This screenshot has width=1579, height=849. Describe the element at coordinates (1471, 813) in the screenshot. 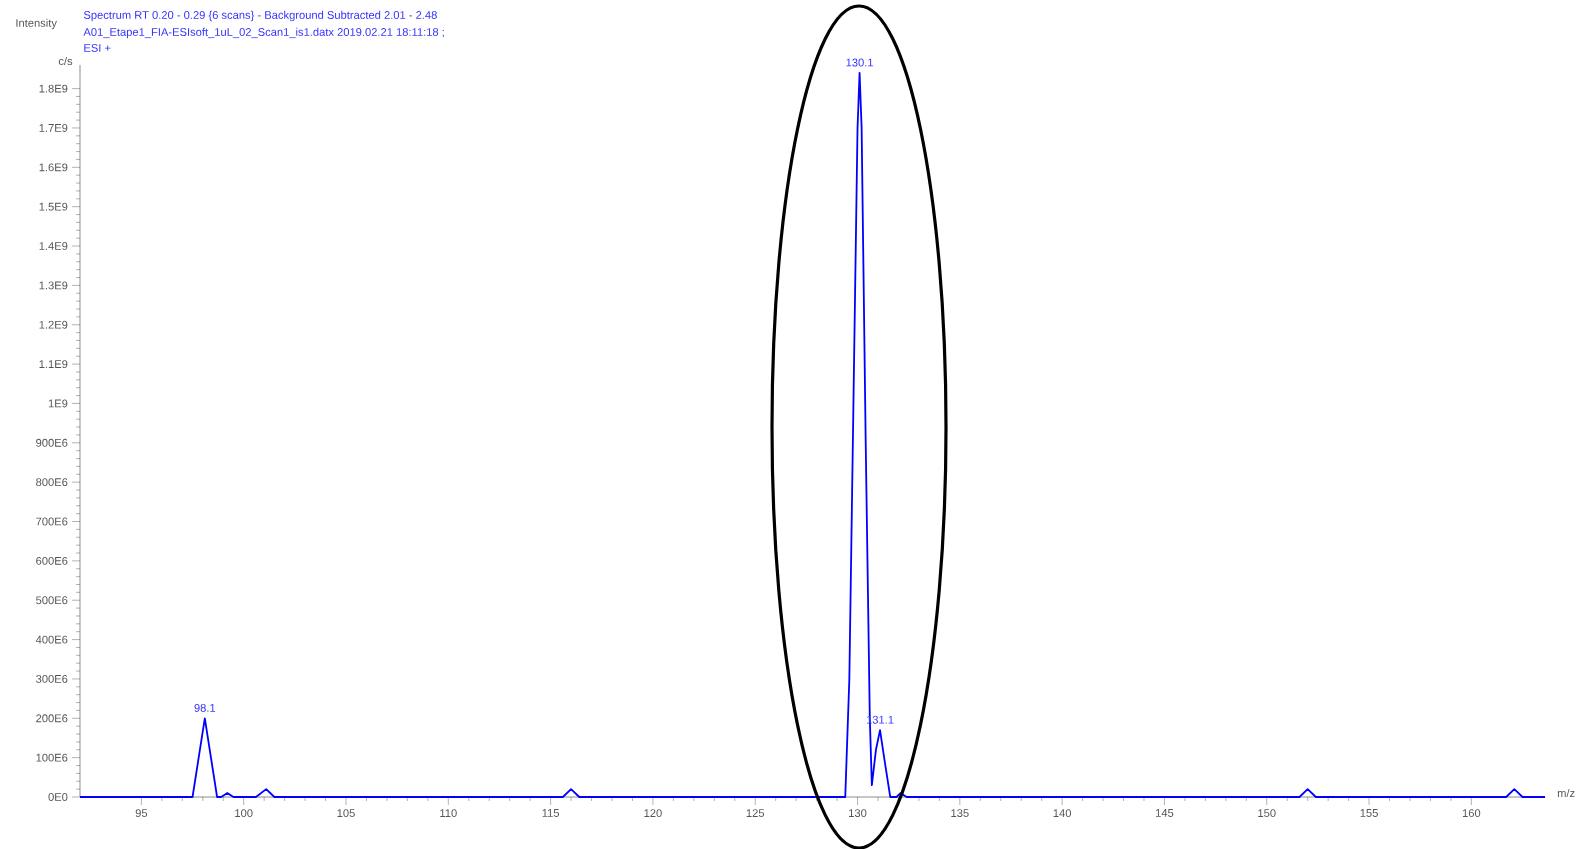

I see `x-tick-label: 160` at that location.